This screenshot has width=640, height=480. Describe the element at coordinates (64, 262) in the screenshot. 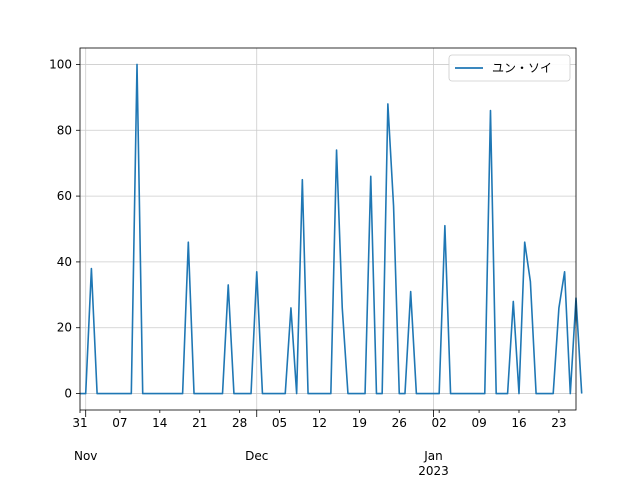

I see `y-tick-label: 40` at that location.